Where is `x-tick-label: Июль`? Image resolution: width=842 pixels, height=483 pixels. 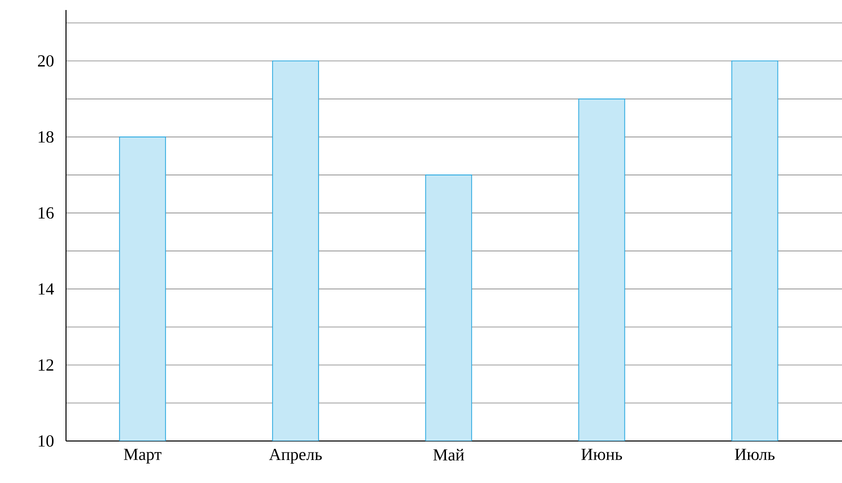
x-tick-label: Июль is located at coordinates (754, 454).